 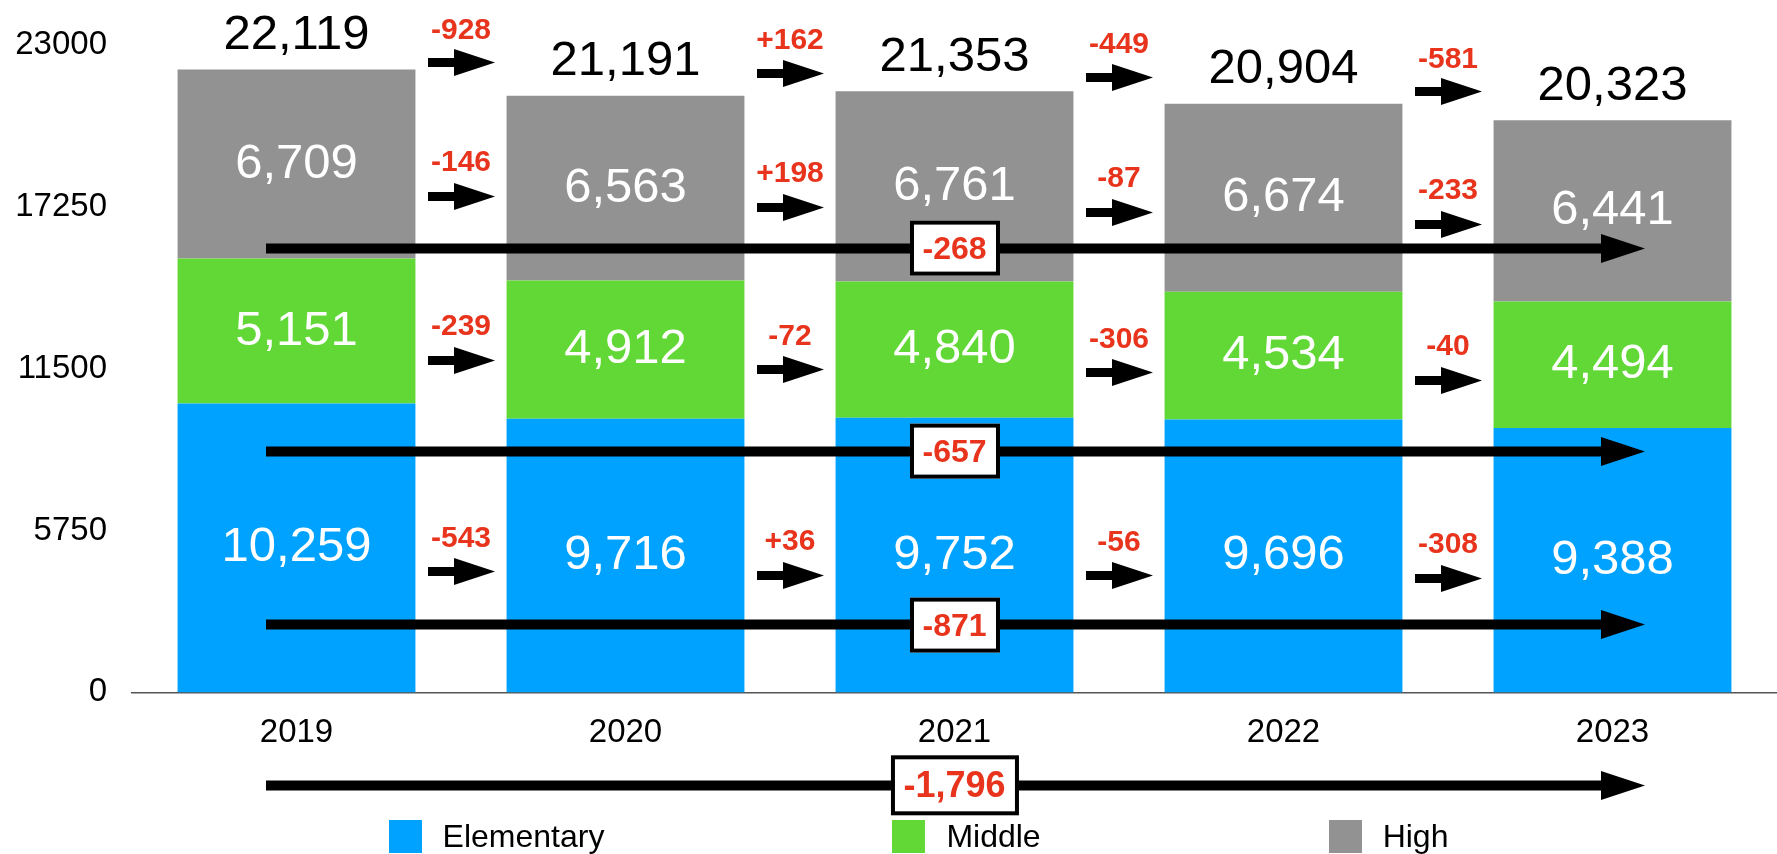 I want to click on annotation: +162, so click(x=790, y=39).